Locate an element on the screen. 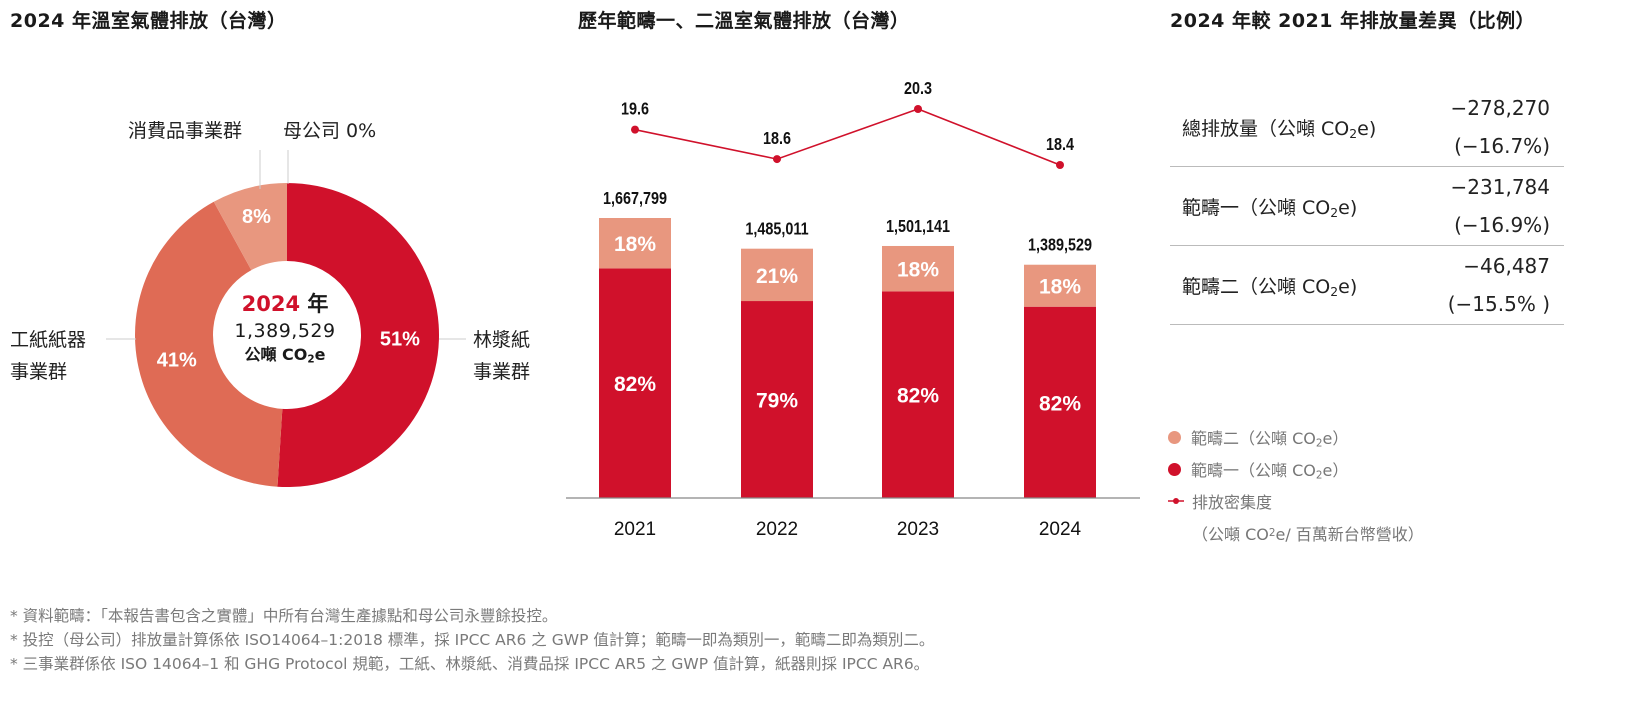 The height and width of the screenshot is (704, 1632). intensity-value-label: 20.3 is located at coordinates (918, 89).